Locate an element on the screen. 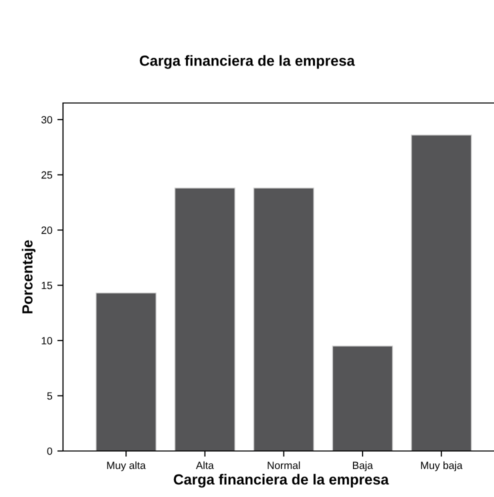 The image size is (494, 497). y-axis-title: Porcentaje is located at coordinates (29, 277).